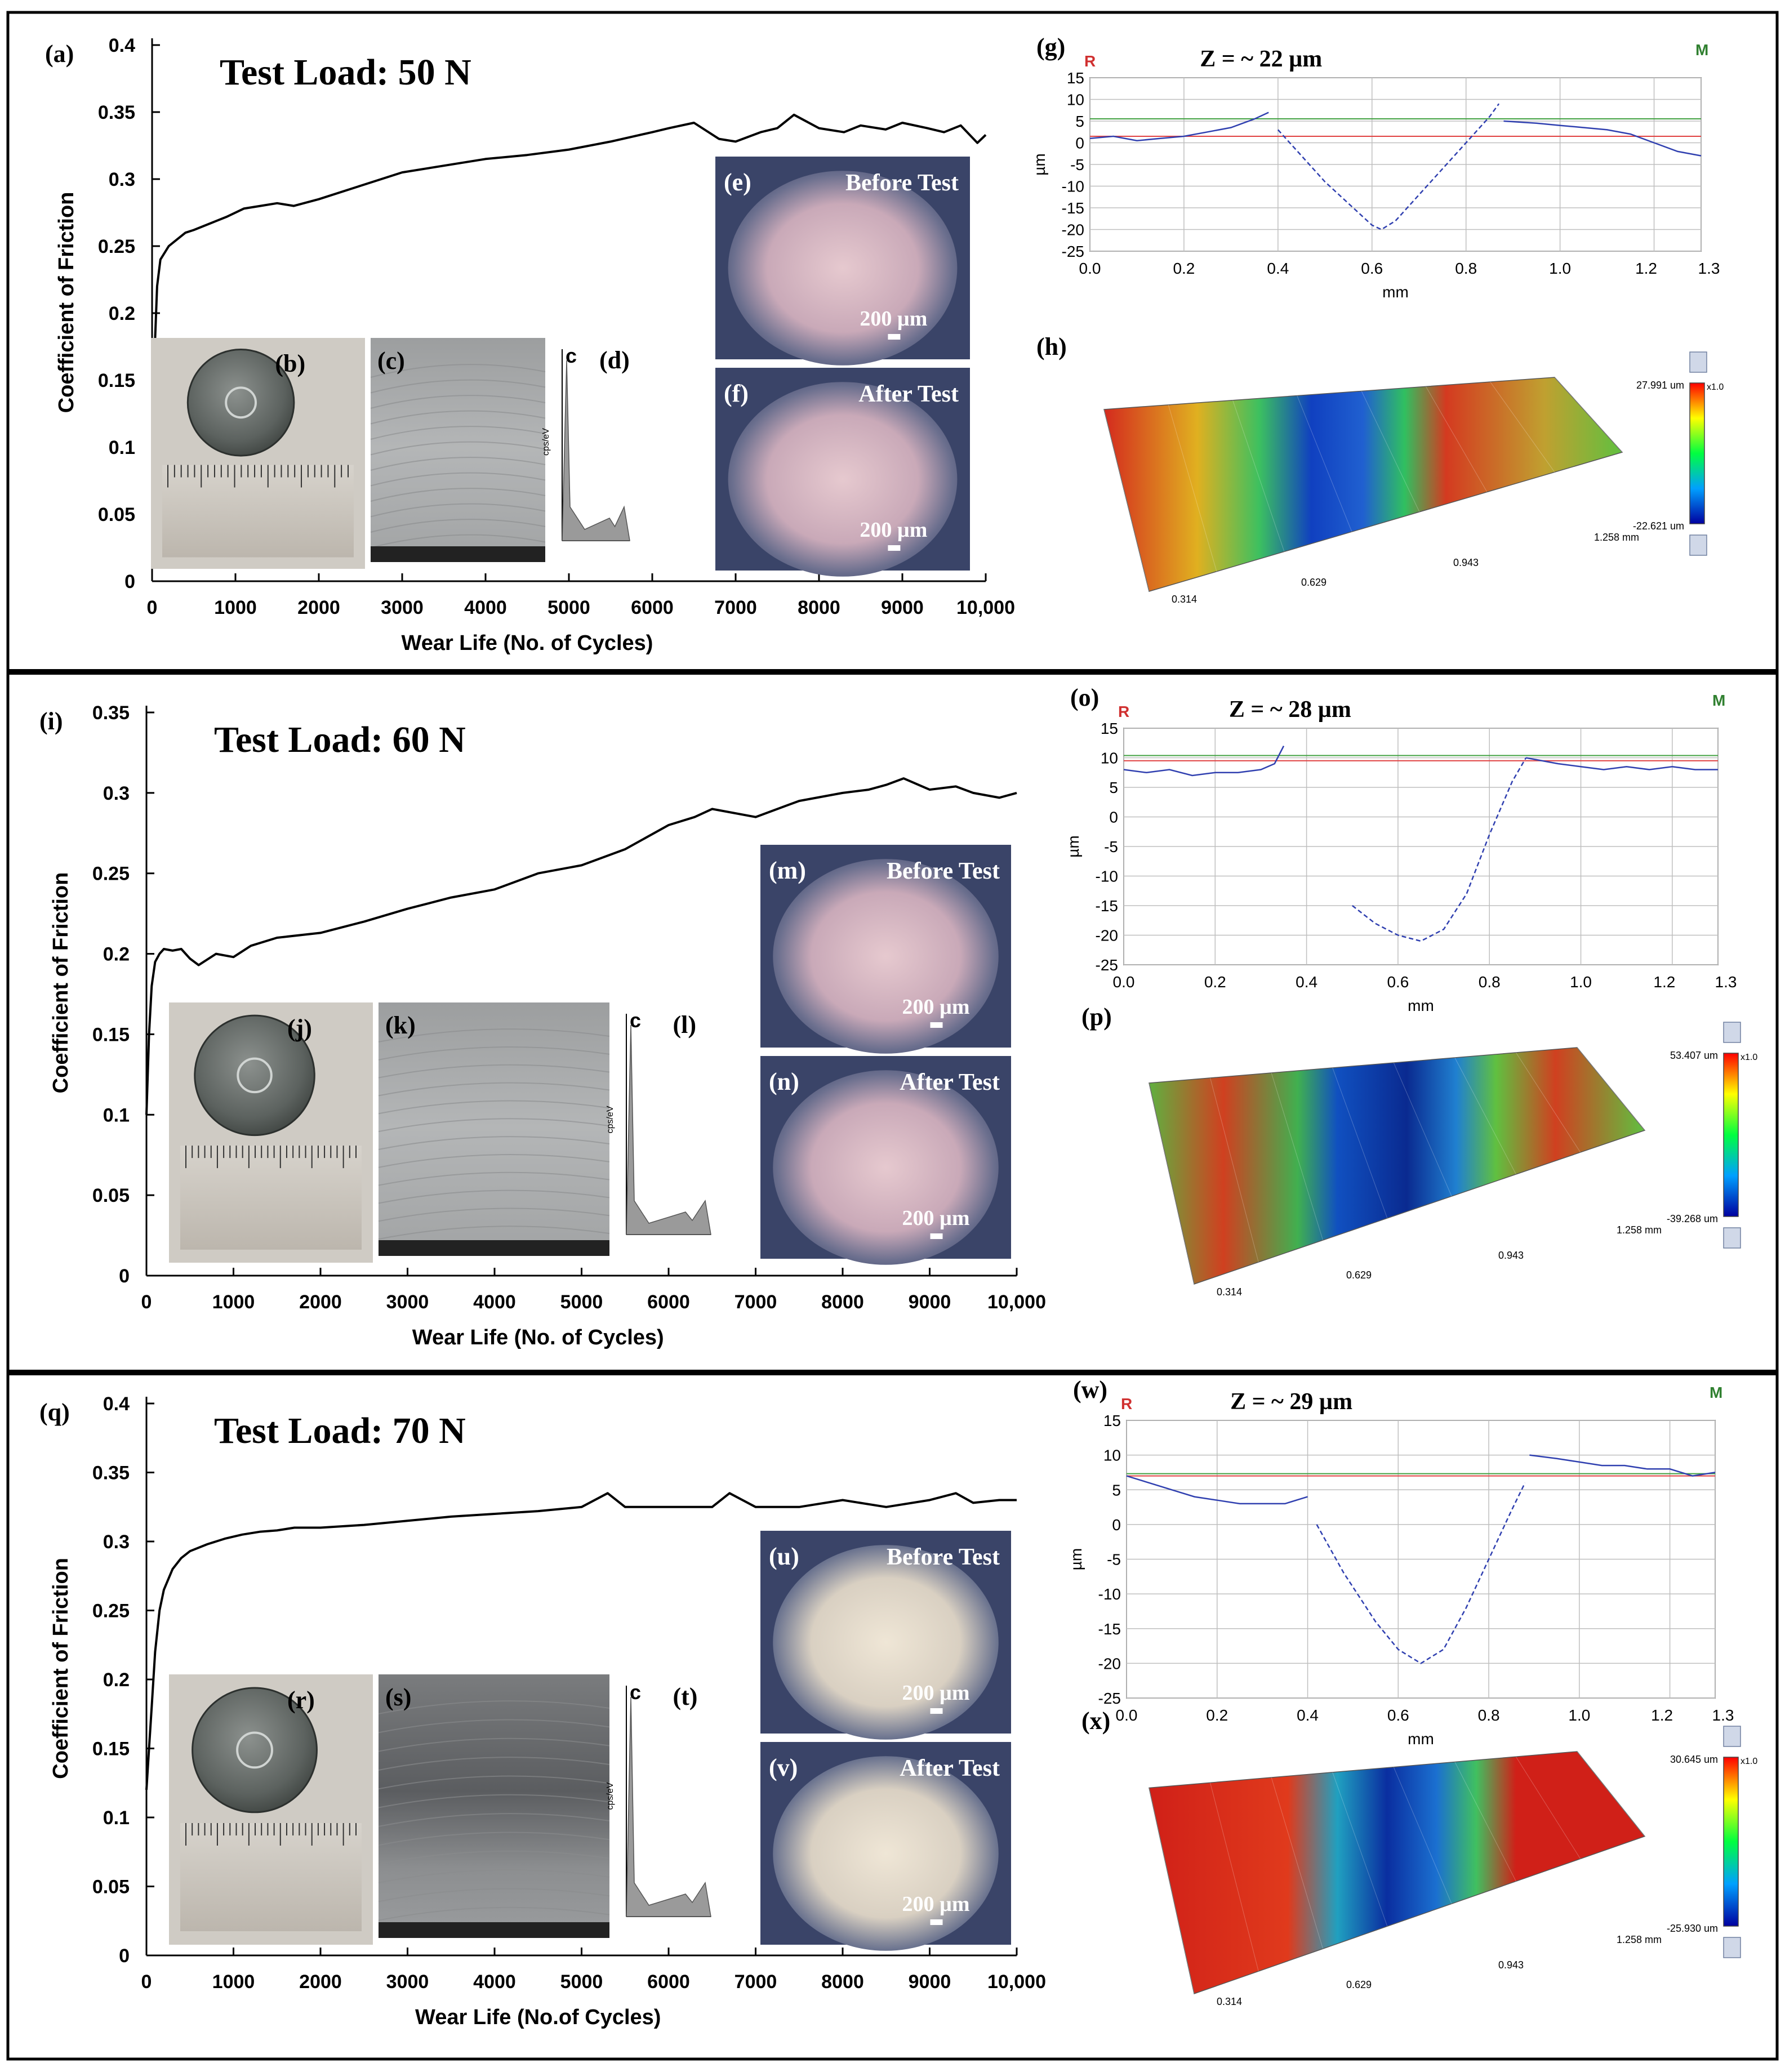 The width and height of the screenshot is (1785, 2072). I want to click on panel-label-surface: (x), so click(1095, 1721).